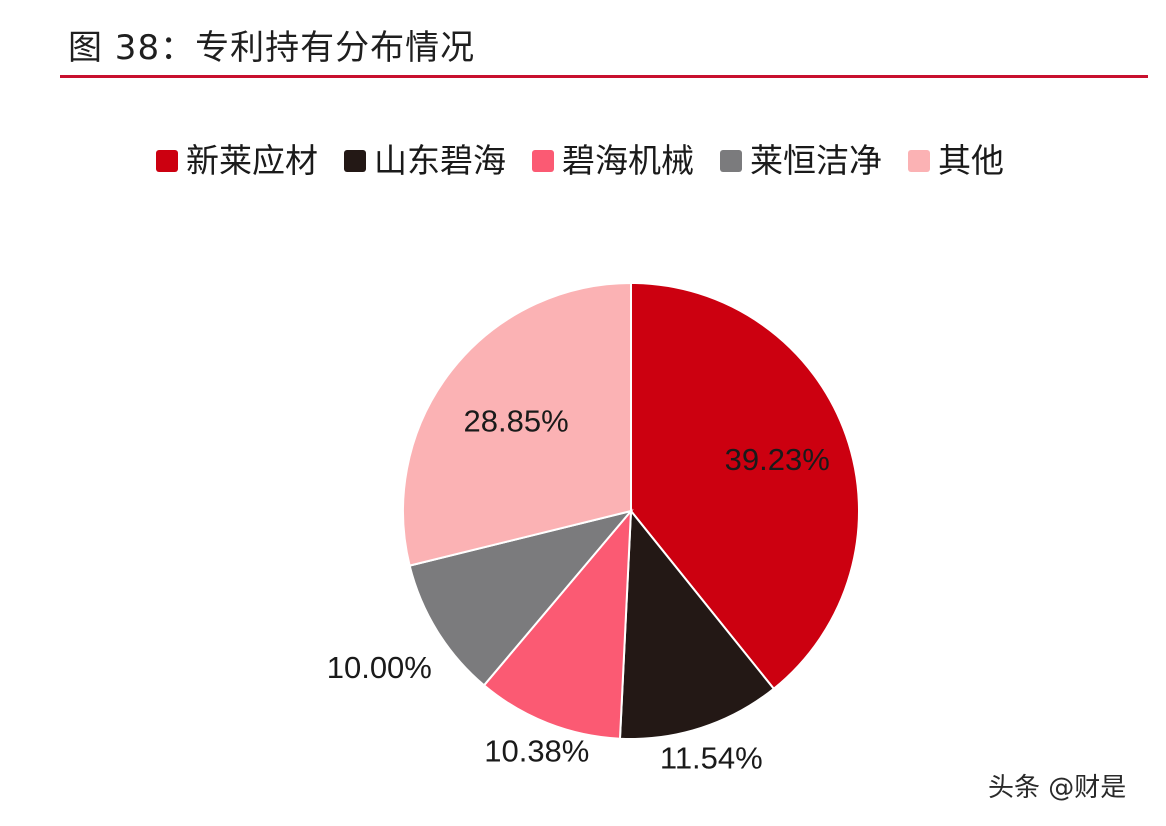 Image resolution: width=1166 pixels, height=826 pixels. I want to click on pie-slice-bihai-machinery, so click(557, 624).